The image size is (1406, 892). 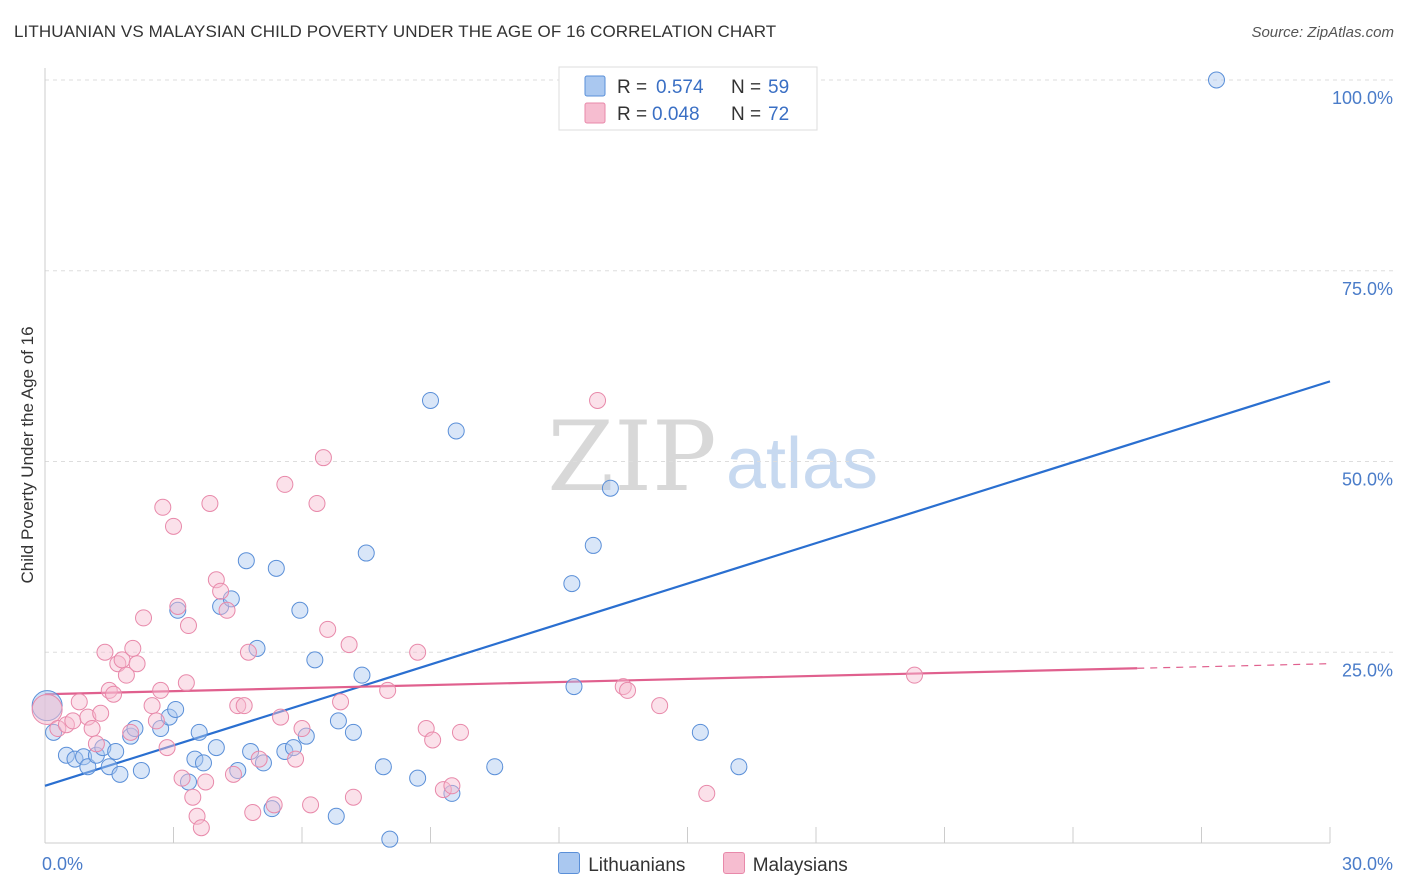 I want to click on legend-swatch-malaysians, so click(x=595, y=113).